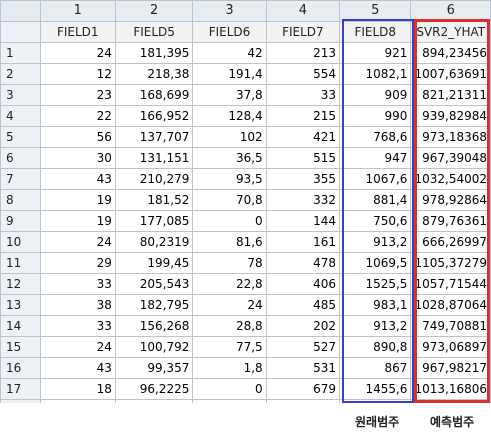 The height and width of the screenshot is (435, 491). What do you see at coordinates (229, 32) in the screenshot?
I see `field-header-field6: FIELD6` at bounding box center [229, 32].